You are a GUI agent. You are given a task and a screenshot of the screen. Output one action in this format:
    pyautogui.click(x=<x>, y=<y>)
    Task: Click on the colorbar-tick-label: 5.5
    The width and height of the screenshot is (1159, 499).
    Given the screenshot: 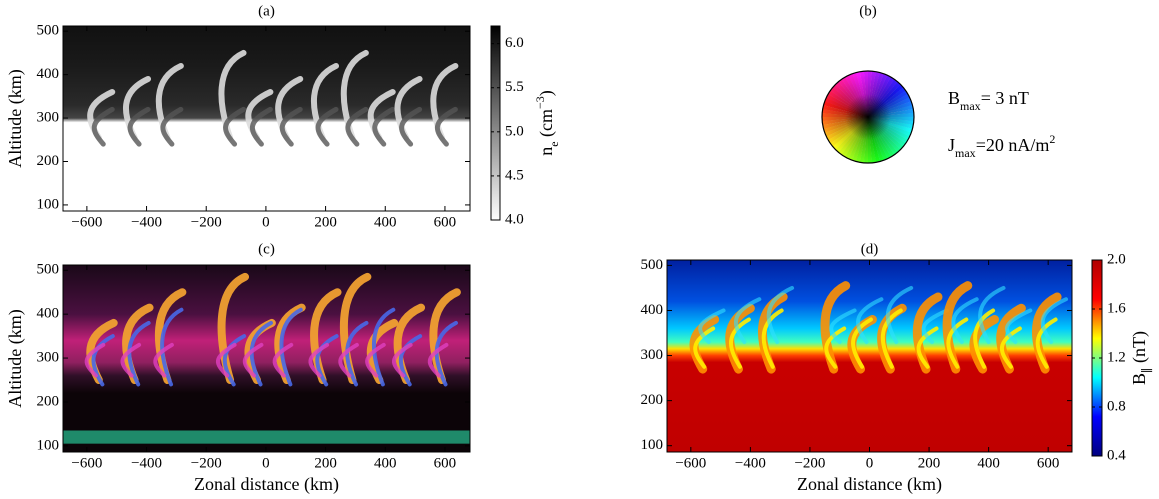 What is the action you would take?
    pyautogui.click(x=514, y=87)
    